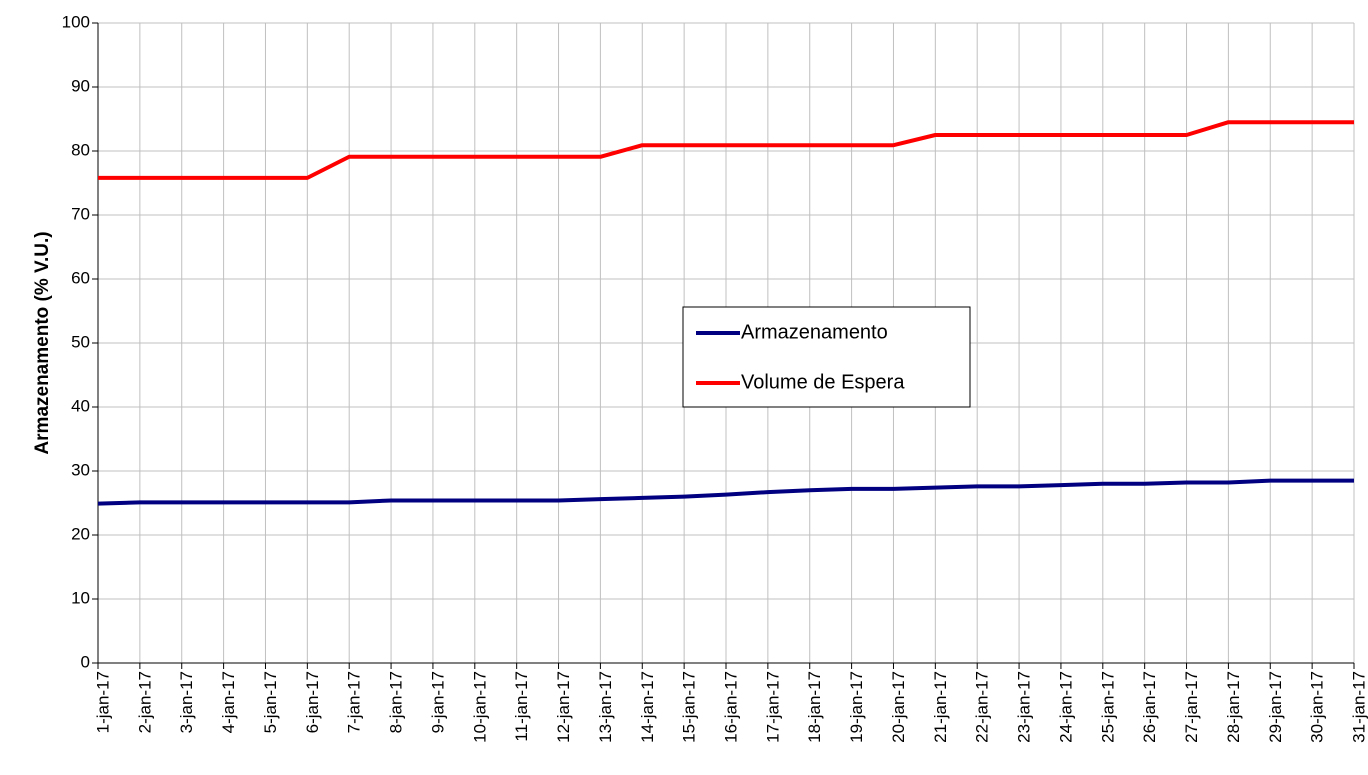 The height and width of the screenshot is (775, 1368). I want to click on x-tick-label: 1-jan-17, so click(102, 702).